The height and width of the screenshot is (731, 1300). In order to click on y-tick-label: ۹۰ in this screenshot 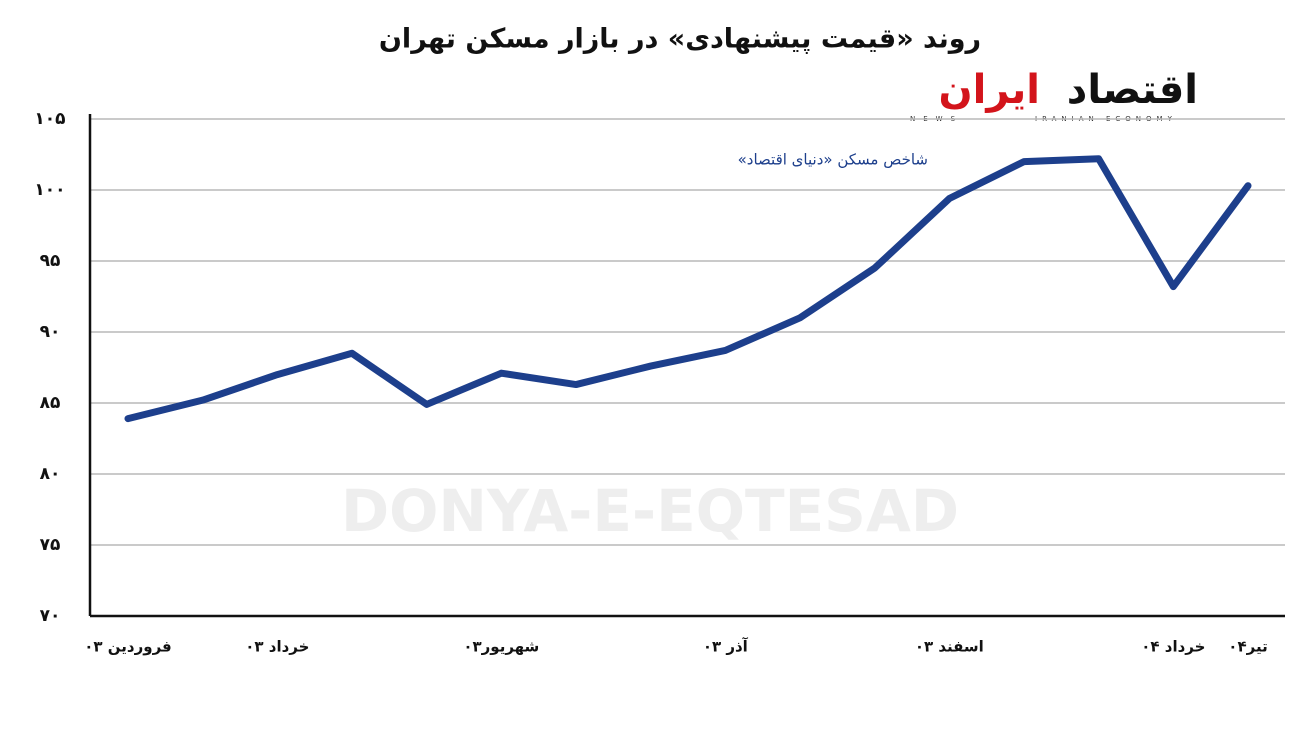, I will do `click(50, 332)`.